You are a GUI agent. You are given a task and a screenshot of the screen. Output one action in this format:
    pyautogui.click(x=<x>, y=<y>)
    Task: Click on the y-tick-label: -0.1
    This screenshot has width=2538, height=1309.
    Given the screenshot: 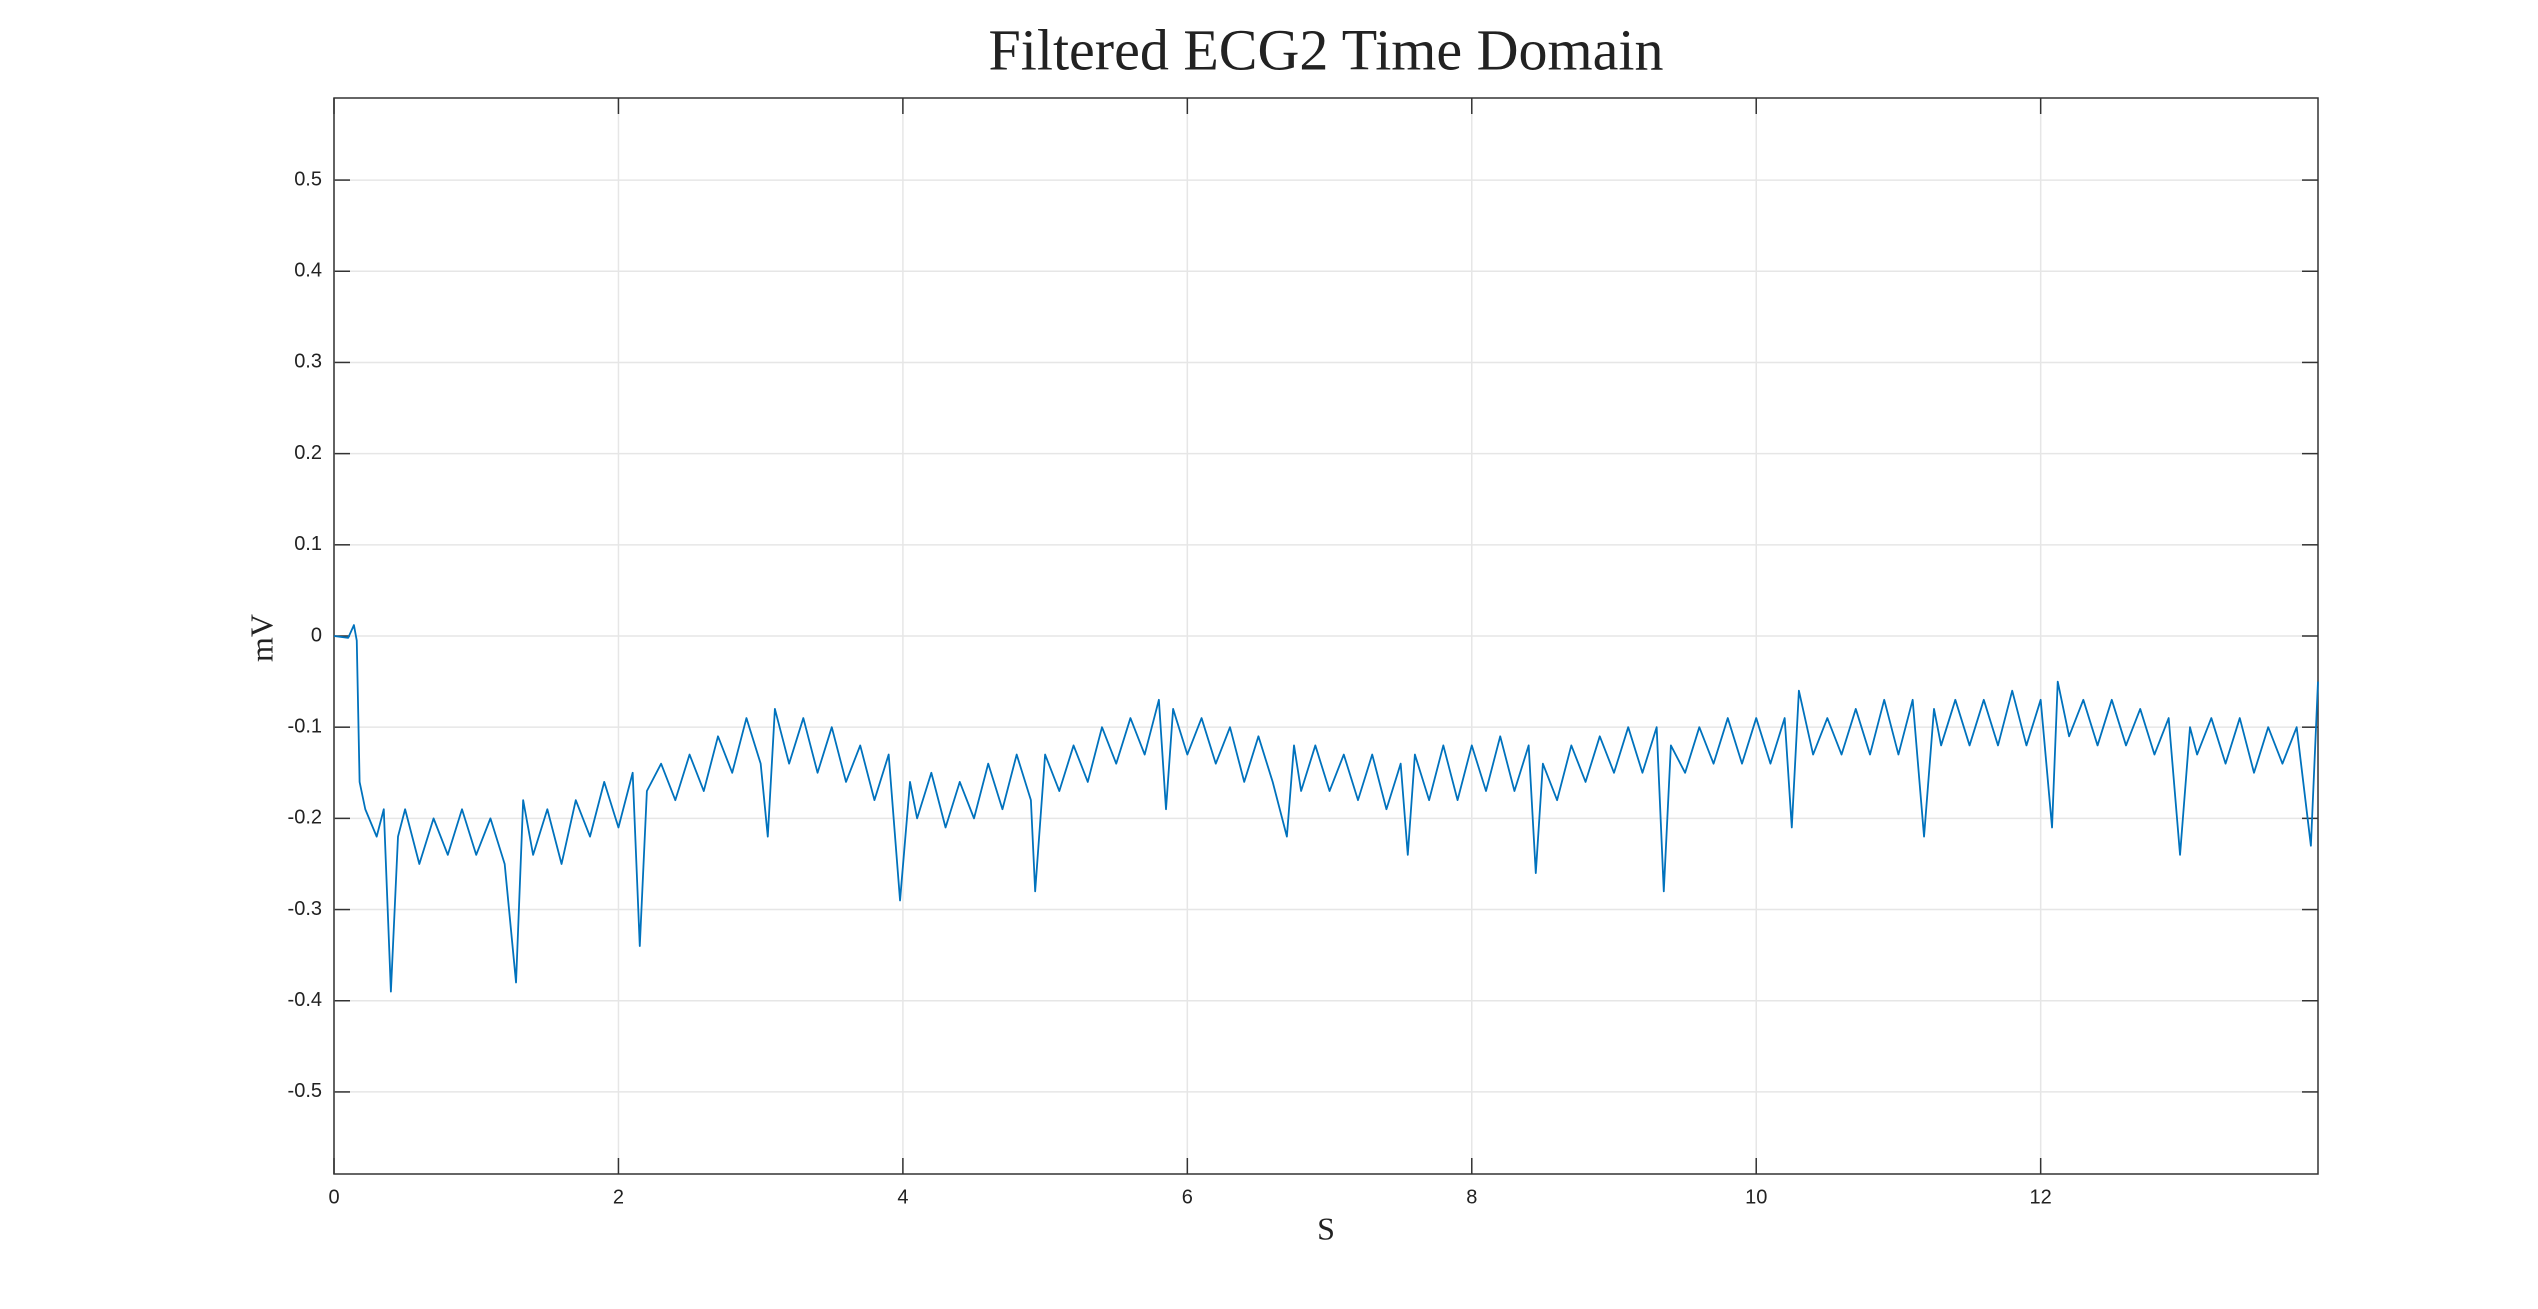 What is the action you would take?
    pyautogui.click(x=305, y=726)
    